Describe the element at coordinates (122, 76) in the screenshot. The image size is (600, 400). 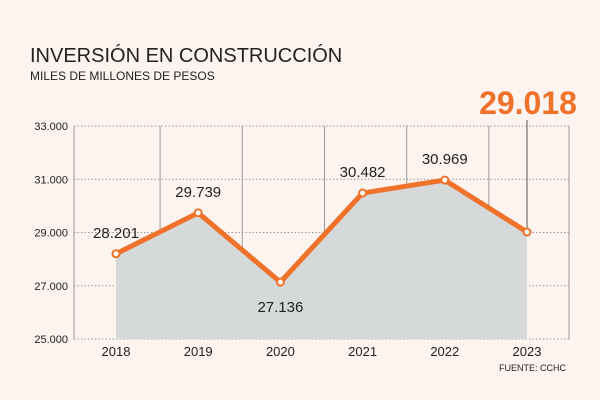
I see `chart-subtitle: MILES DE MILLONES DE PESOS` at that location.